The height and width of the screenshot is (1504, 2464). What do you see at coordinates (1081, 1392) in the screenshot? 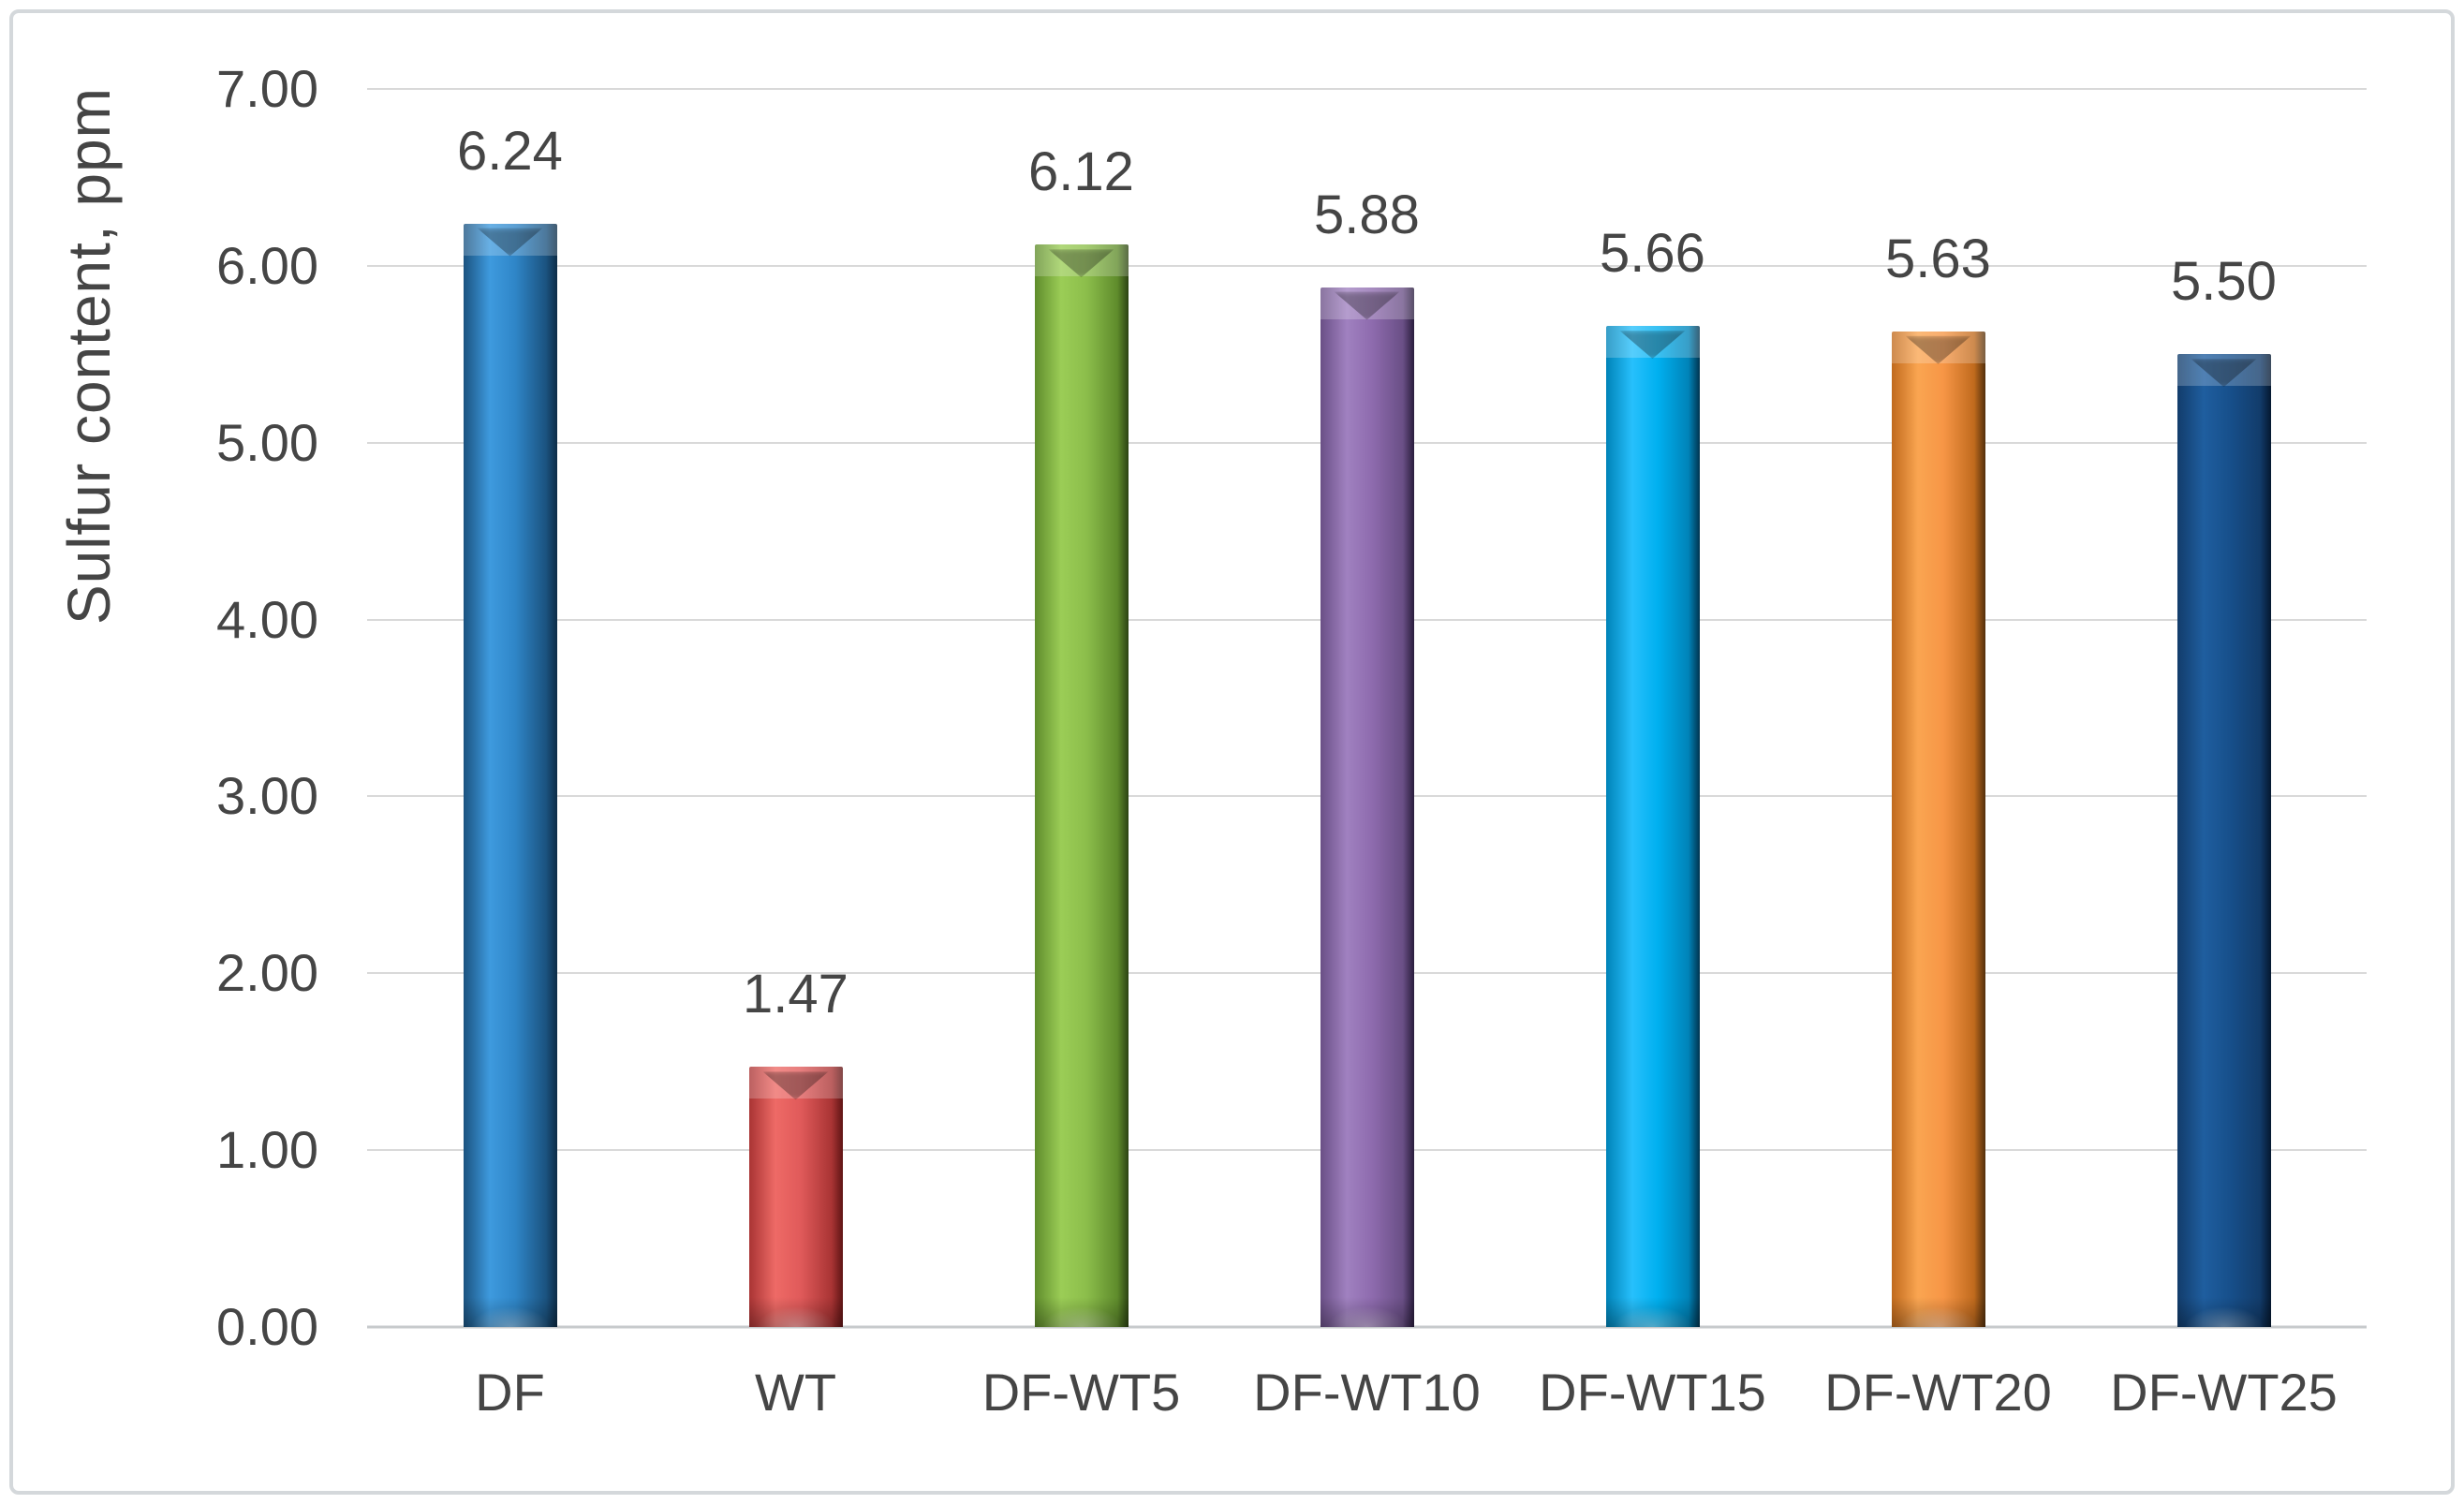
I see `x-tick-label-DF-WT5: DF-WT5` at bounding box center [1081, 1392].